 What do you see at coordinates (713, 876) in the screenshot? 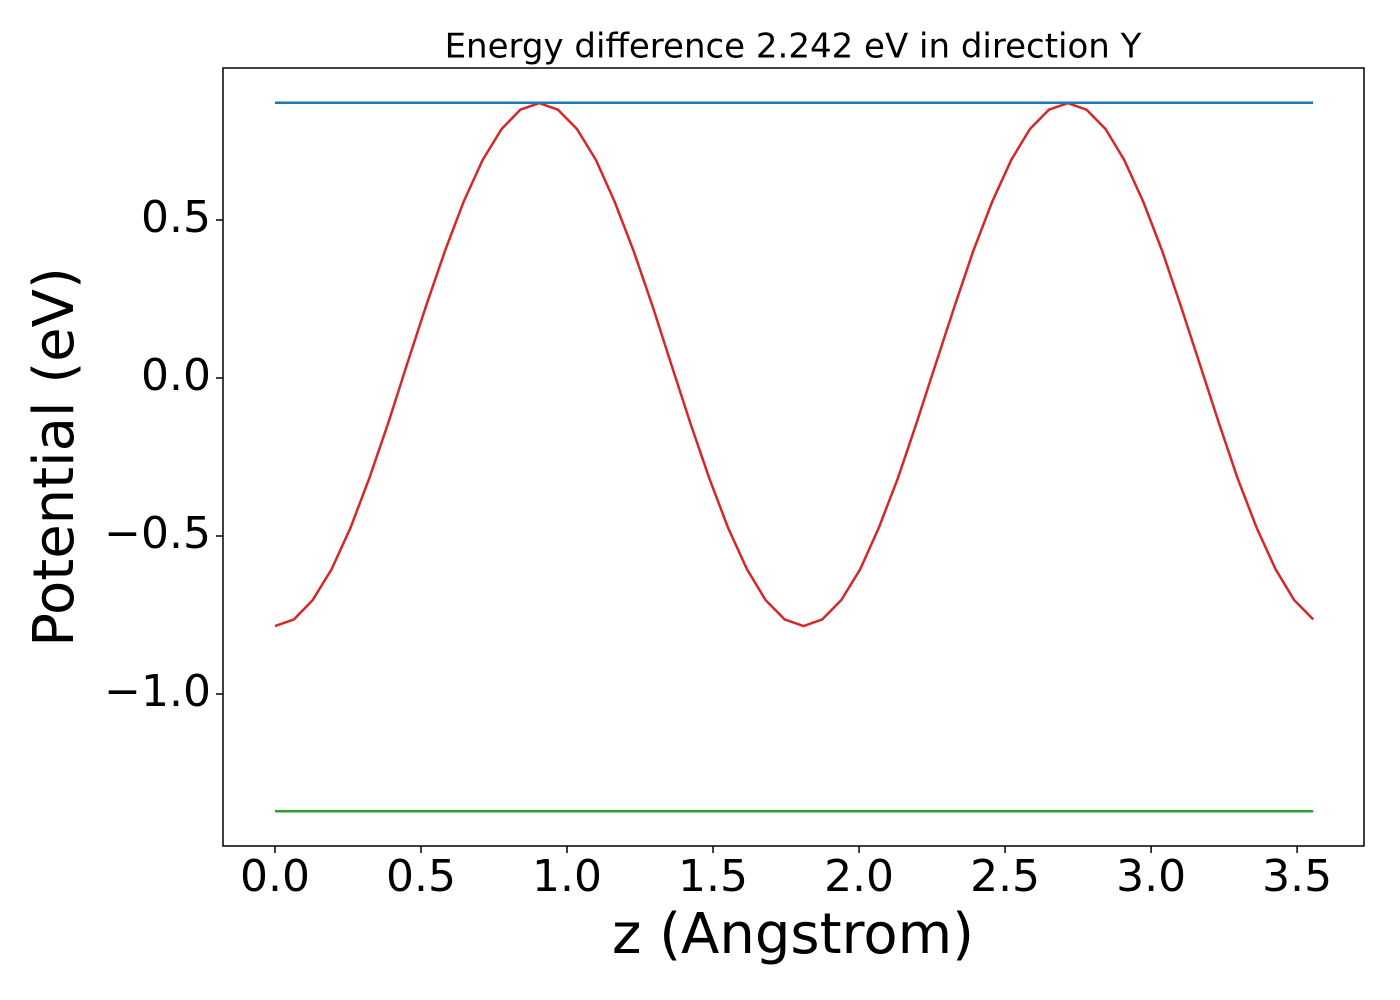
I see `x-tick-label: 1.5` at bounding box center [713, 876].